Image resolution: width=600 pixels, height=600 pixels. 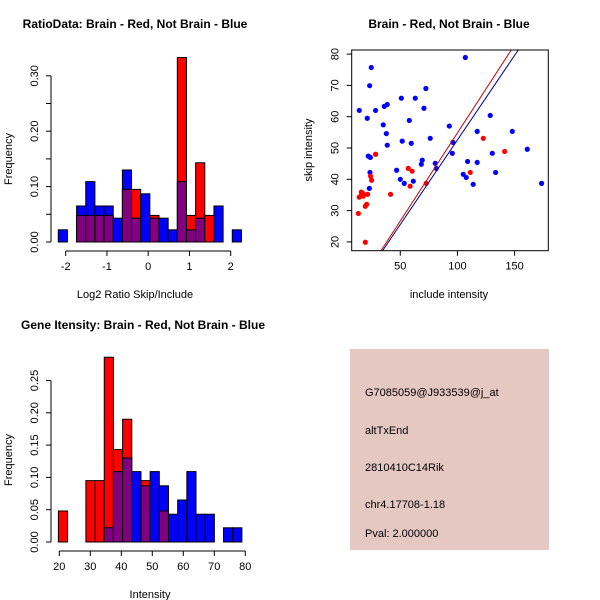 I want to click on y-tick-label: 20, so click(x=336, y=242).